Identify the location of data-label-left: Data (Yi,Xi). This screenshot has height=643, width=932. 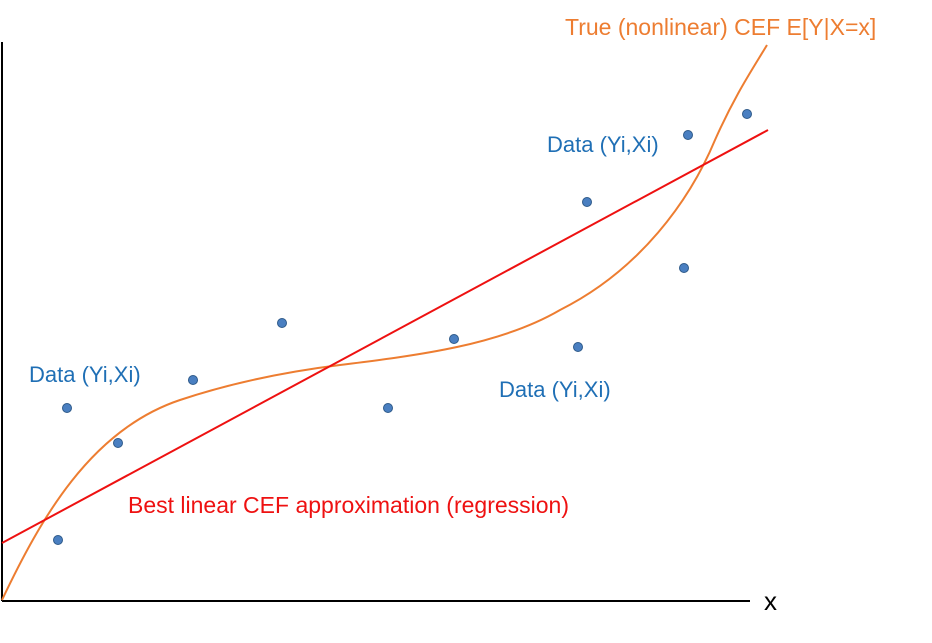
(85, 374).